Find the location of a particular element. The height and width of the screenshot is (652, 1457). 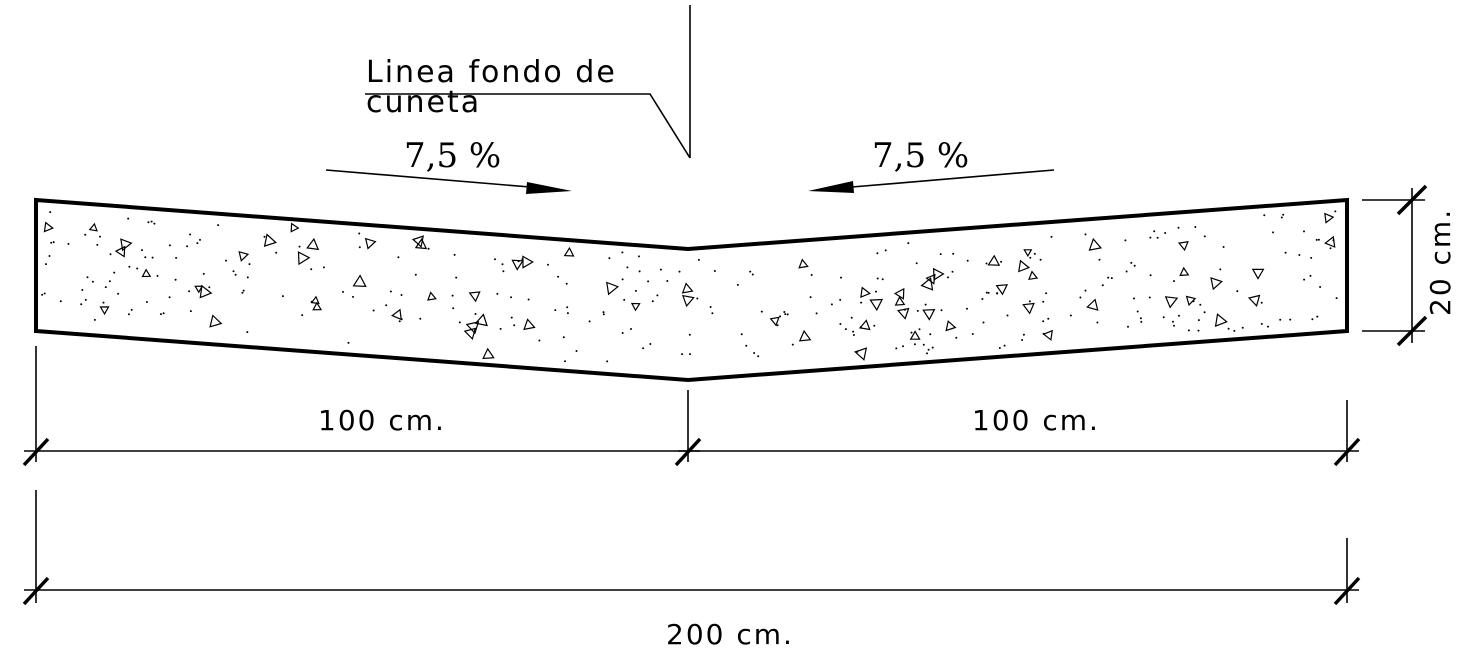

dimension-height-label: 20 cm. is located at coordinates (1440, 262).